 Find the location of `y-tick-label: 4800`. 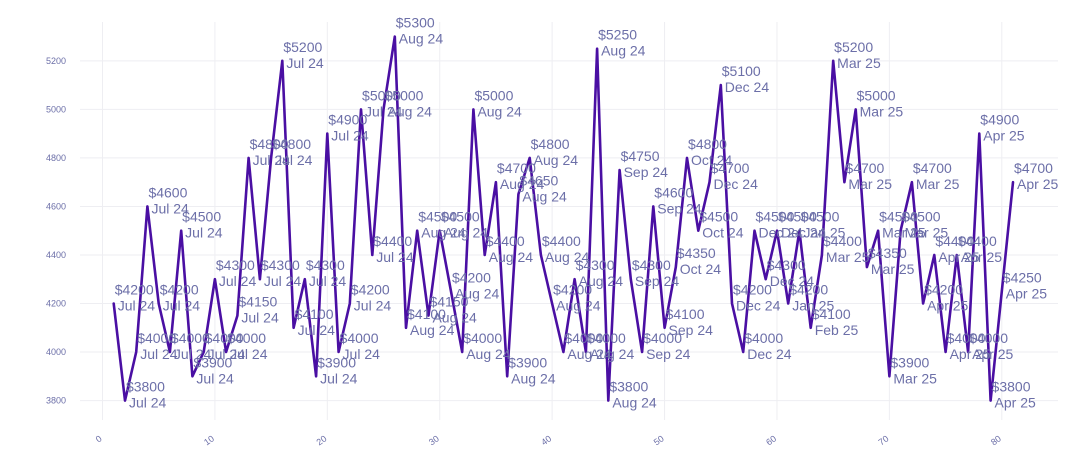

y-tick-label: 4800 is located at coordinates (56, 158).